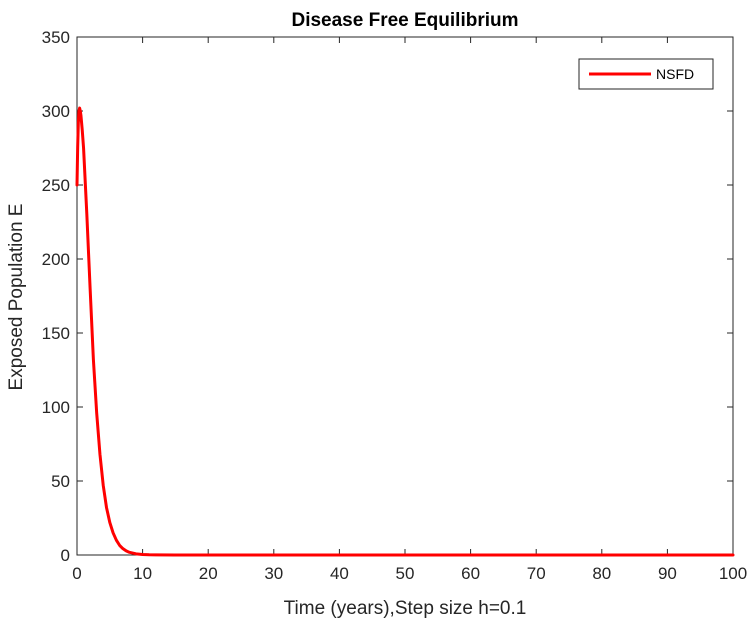 The height and width of the screenshot is (625, 753). What do you see at coordinates (339, 573) in the screenshot?
I see `x-tick-label: 40` at bounding box center [339, 573].